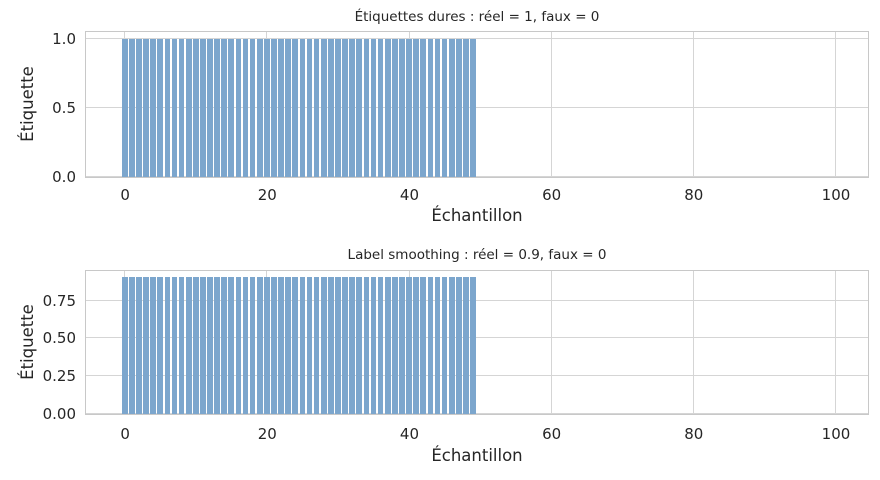  What do you see at coordinates (59, 300) in the screenshot?
I see `y-tick-label: 0.75` at bounding box center [59, 300].